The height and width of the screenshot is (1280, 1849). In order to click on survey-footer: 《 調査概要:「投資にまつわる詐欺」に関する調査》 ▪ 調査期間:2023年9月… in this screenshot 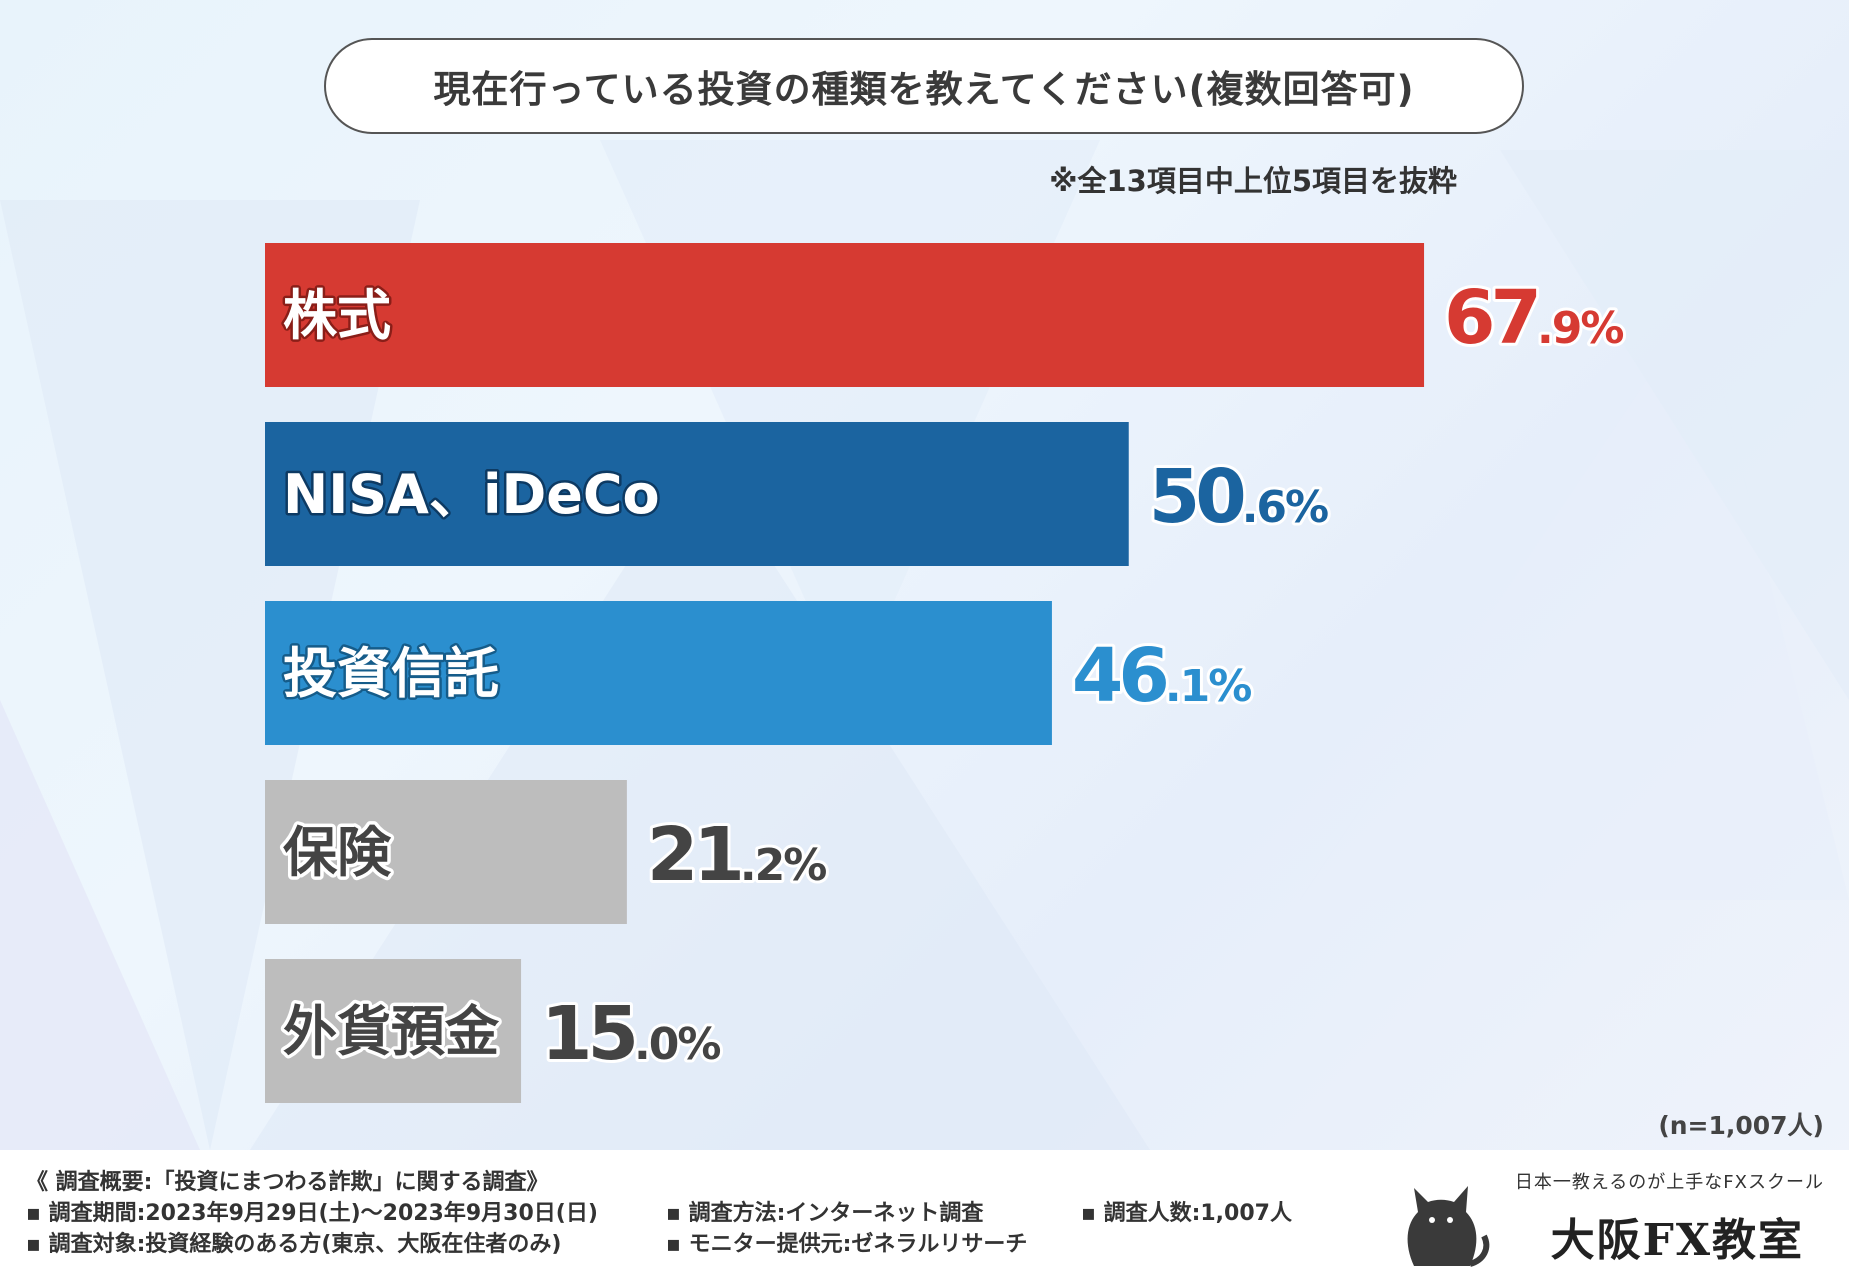, I will do `click(924, 1215)`.